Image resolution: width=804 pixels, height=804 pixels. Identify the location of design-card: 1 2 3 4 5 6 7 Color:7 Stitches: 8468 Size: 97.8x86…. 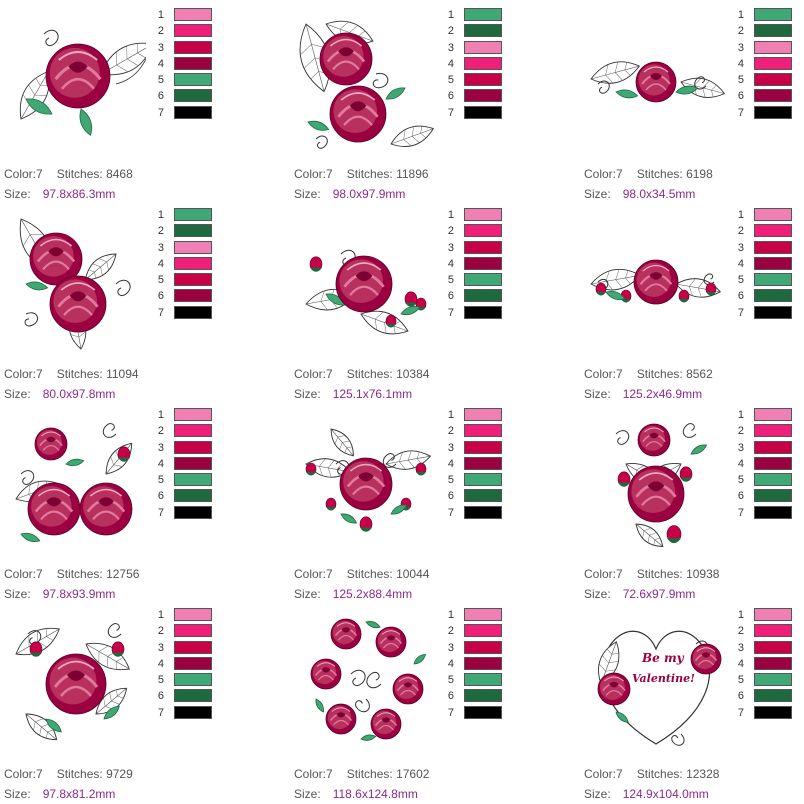
(134, 100).